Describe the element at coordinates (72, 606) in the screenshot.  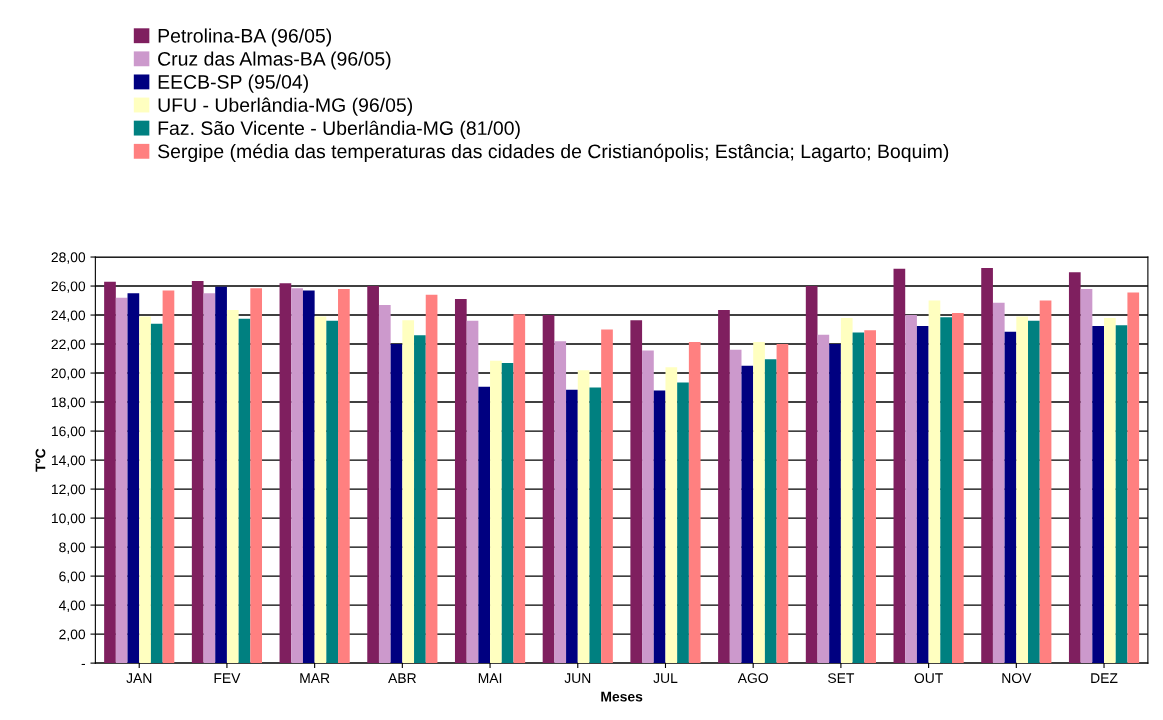
I see `y-tick-label: 4,00` at that location.